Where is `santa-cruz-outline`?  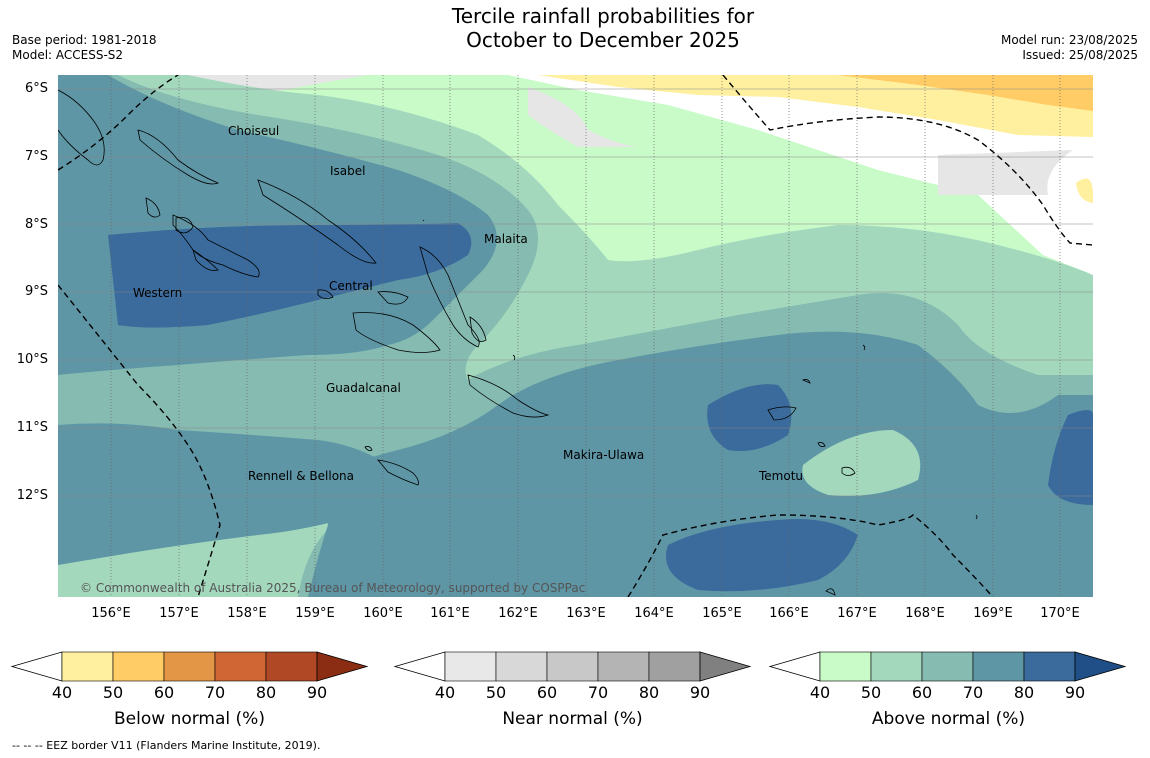 santa-cruz-outline is located at coordinates (782, 413).